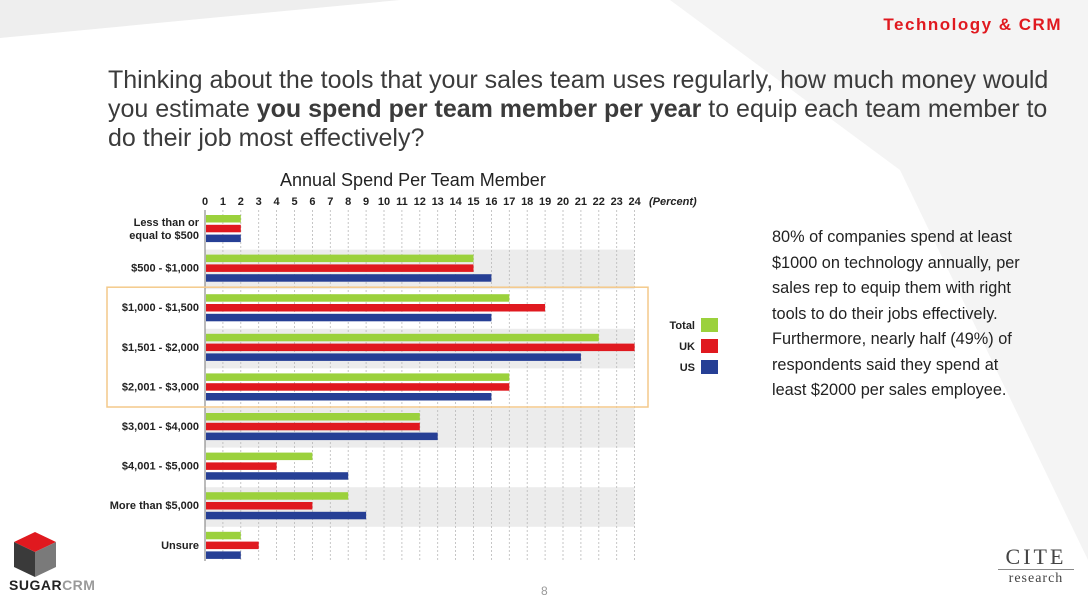 This screenshot has height=601, width=1088. What do you see at coordinates (599, 202) in the screenshot?
I see `x-tick-label: 22` at bounding box center [599, 202].